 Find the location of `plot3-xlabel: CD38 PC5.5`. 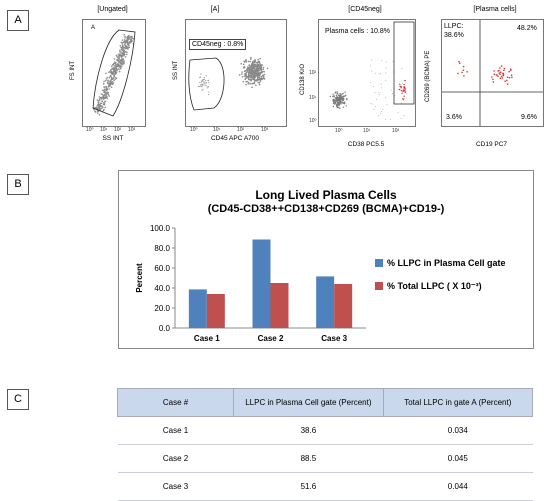

plot3-xlabel: CD38 PC5.5 is located at coordinates (366, 144).